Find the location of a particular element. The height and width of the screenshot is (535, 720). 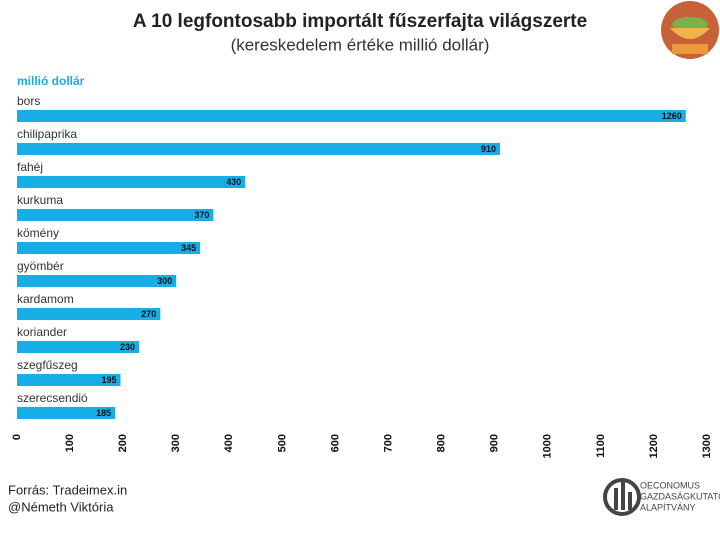

chart-subtitle: (kereskedelem értéke millió dollár) is located at coordinates (360, 44).